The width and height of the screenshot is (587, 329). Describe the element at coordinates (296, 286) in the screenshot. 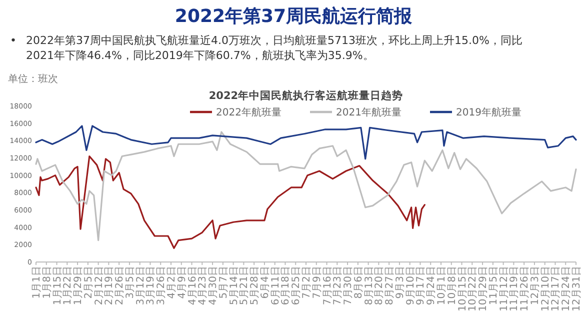

I see `x-tick-label: 6月25日` at that location.